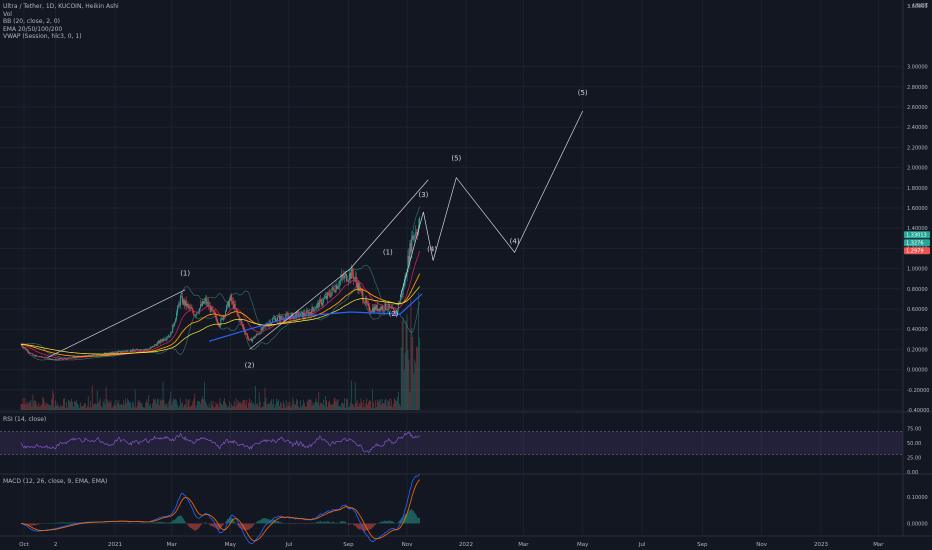  I want to click on legend-symbol: Ultra / Tether, 1D, KUCOIN, Heikin Ashi, so click(61, 6).